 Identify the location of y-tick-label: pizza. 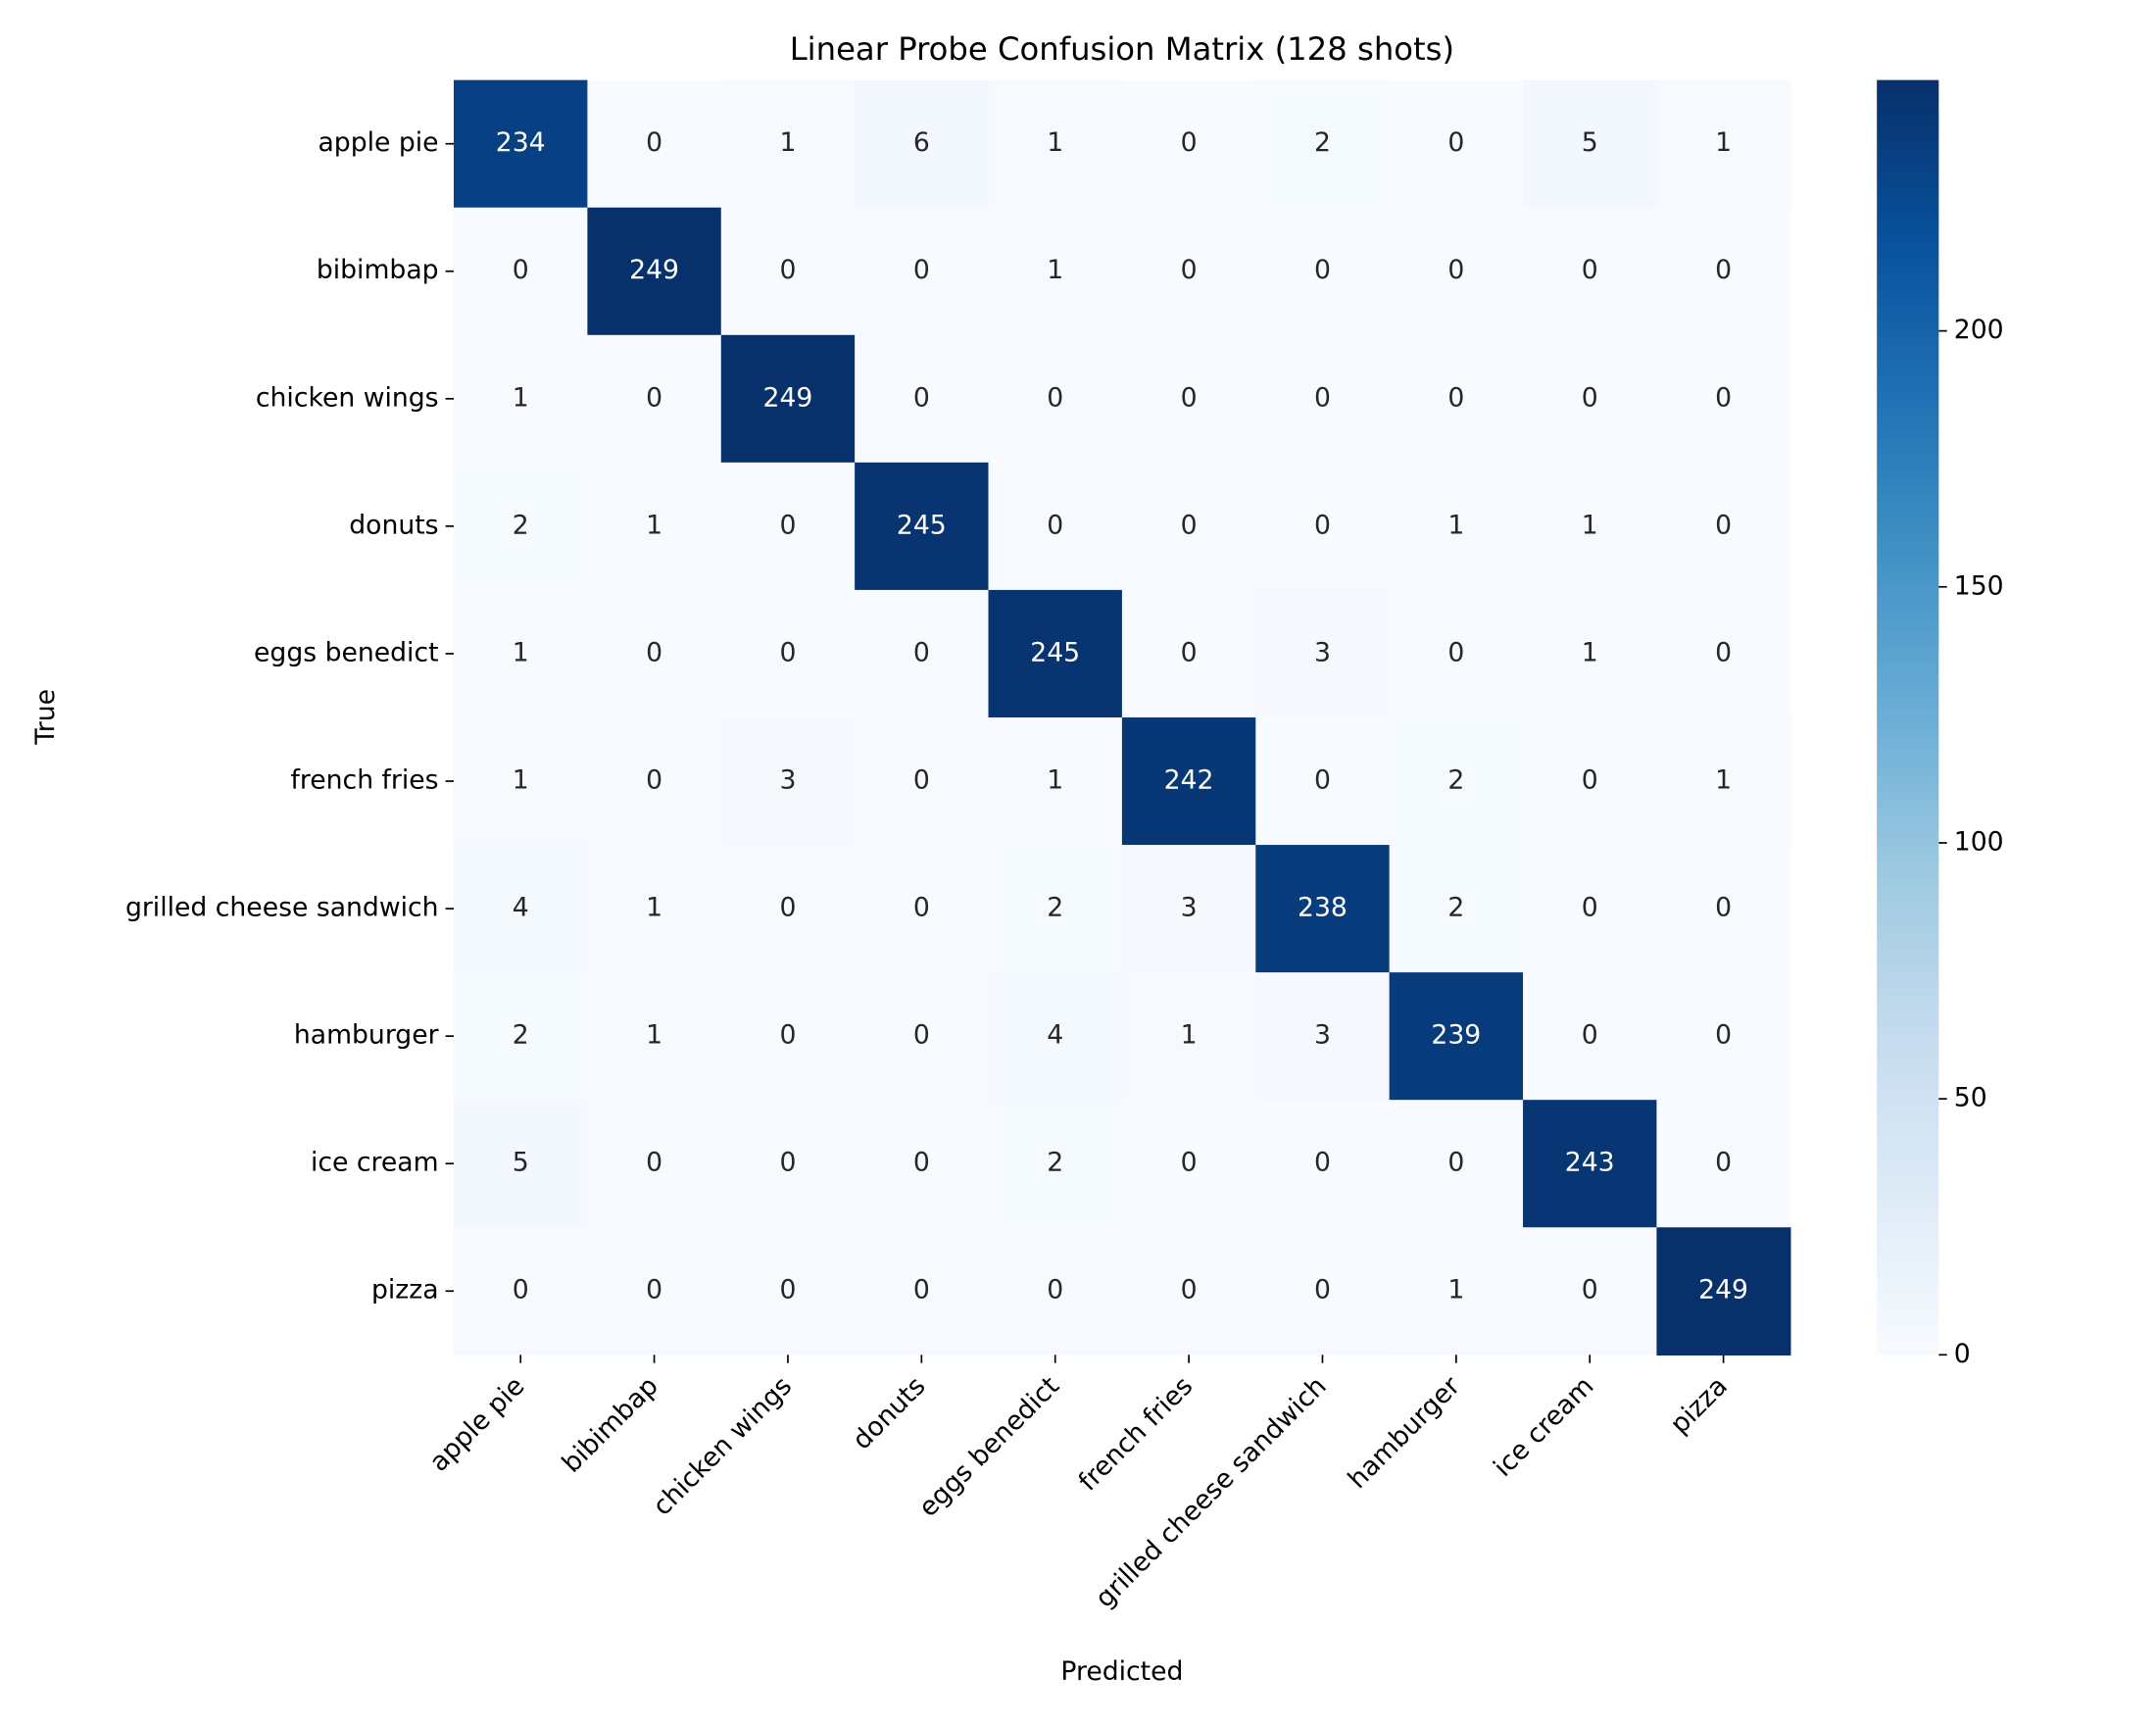
(405, 1290).